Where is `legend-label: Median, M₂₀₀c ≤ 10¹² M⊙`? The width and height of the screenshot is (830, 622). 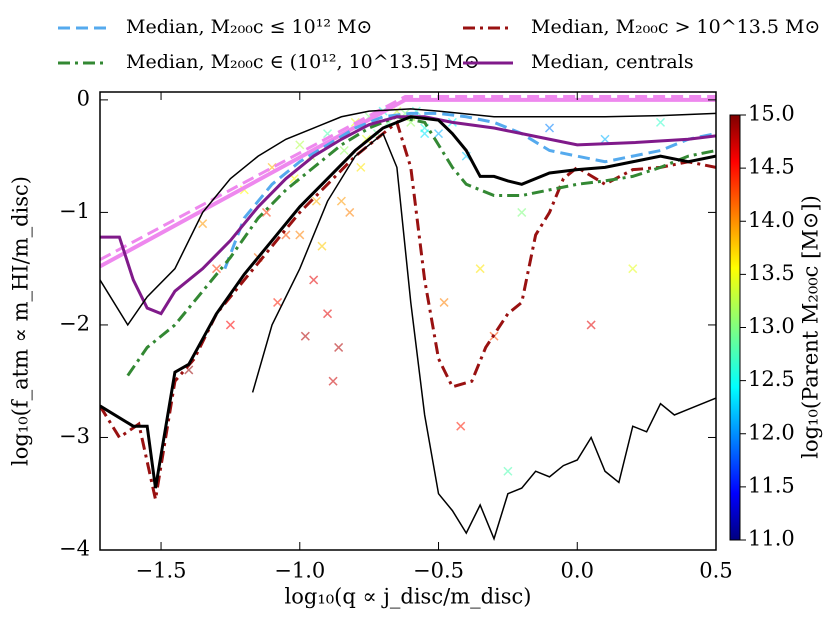 legend-label: Median, M₂₀₀c ≤ 10¹² M⊙ is located at coordinates (249, 27).